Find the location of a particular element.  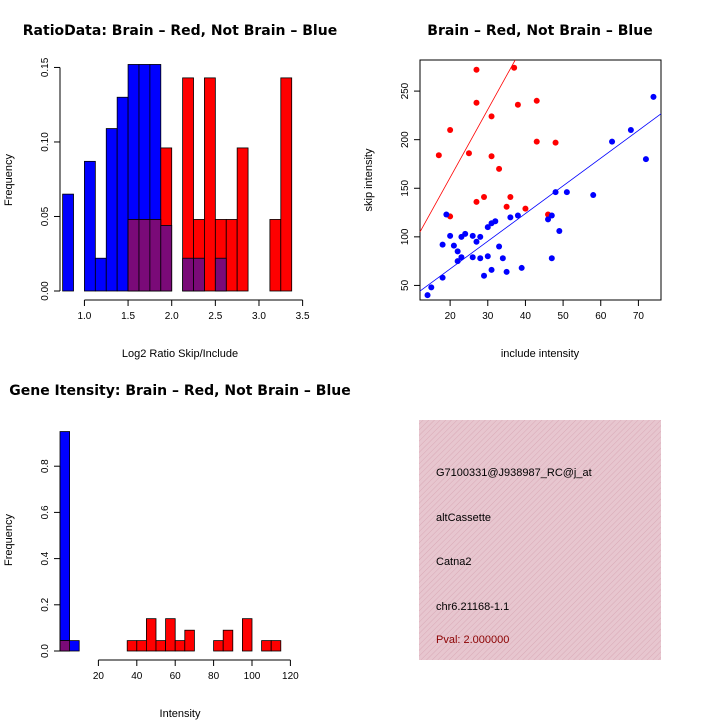

ratio-x-tick-label: 3.0 is located at coordinates (259, 316).